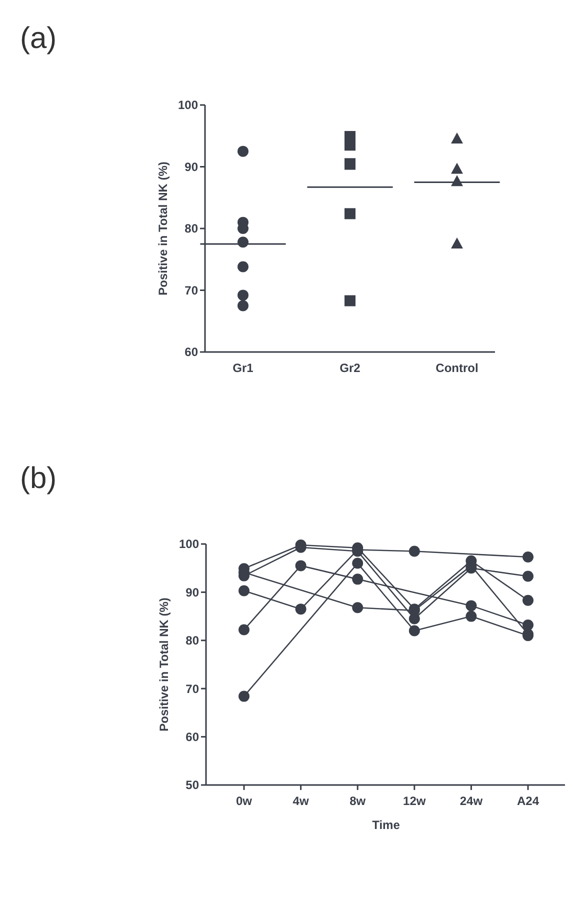  I want to click on x-tick-label: 8w, so click(358, 801).